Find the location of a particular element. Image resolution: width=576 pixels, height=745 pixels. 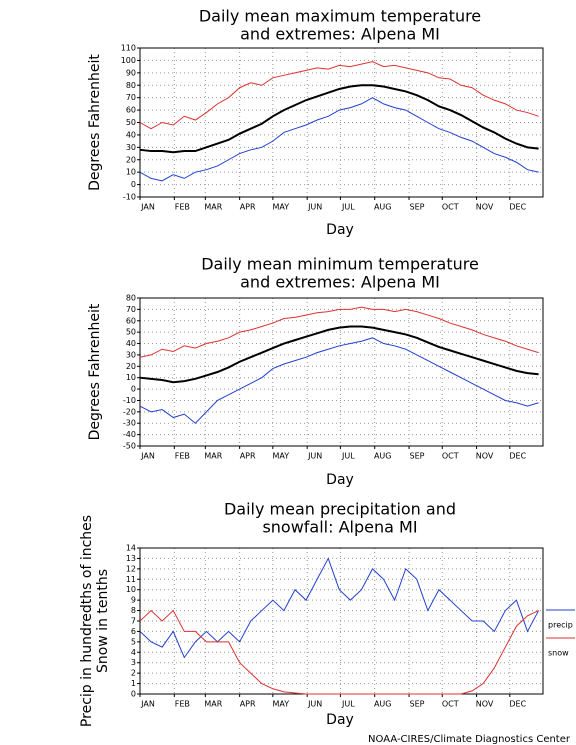

chart-title: Daily mean maximum temperature is located at coordinates (340, 16).